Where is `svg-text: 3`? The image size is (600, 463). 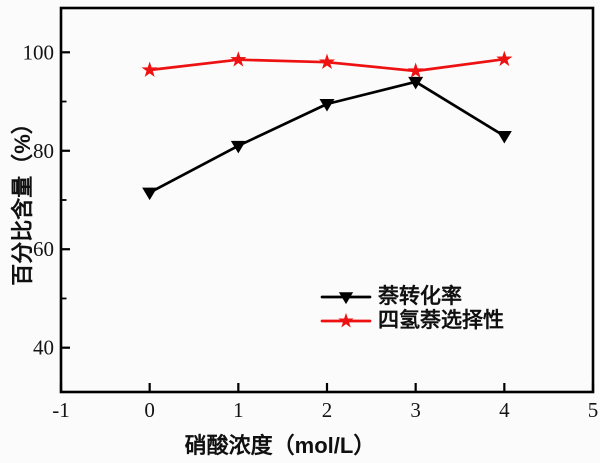
svg-text: 3 is located at coordinates (415, 410).